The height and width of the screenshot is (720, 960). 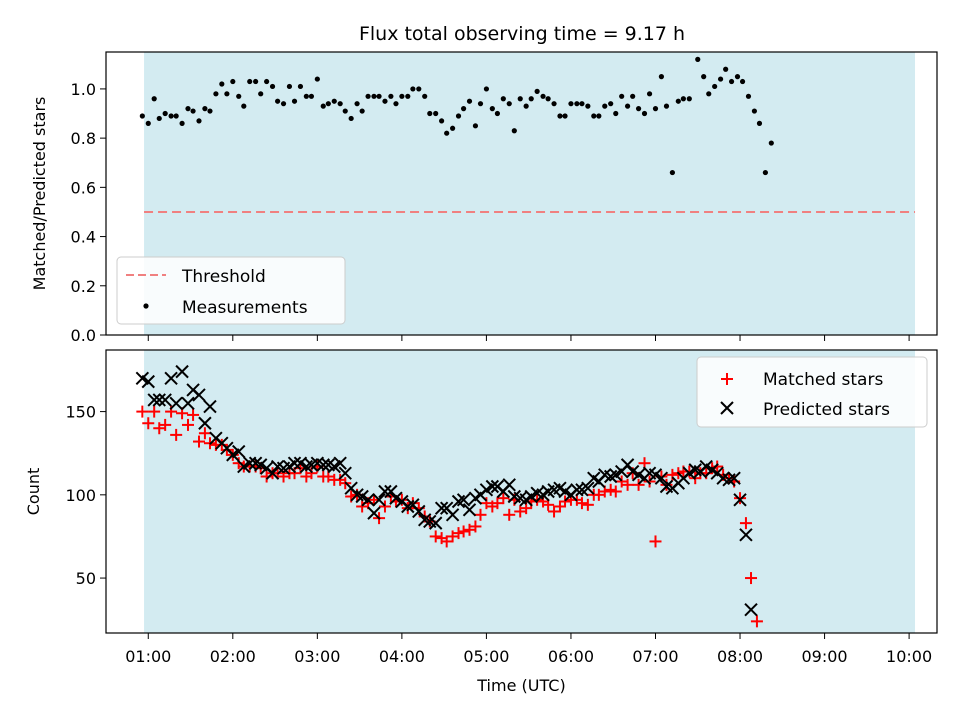 What do you see at coordinates (231, 290) in the screenshot?
I see `legend-top-box` at bounding box center [231, 290].